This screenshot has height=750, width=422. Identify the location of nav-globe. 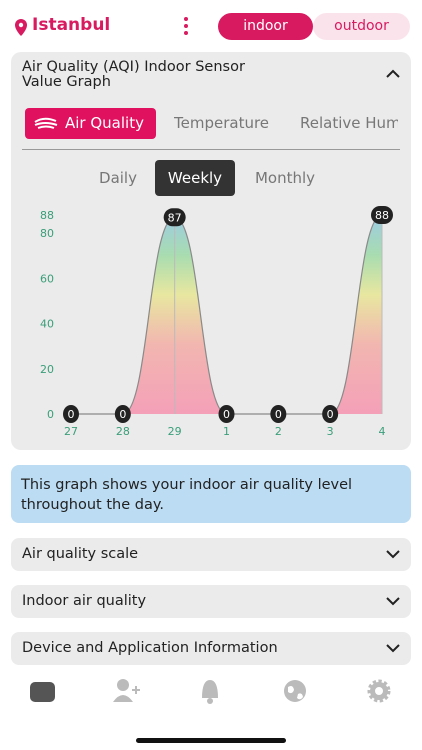
(295, 691).